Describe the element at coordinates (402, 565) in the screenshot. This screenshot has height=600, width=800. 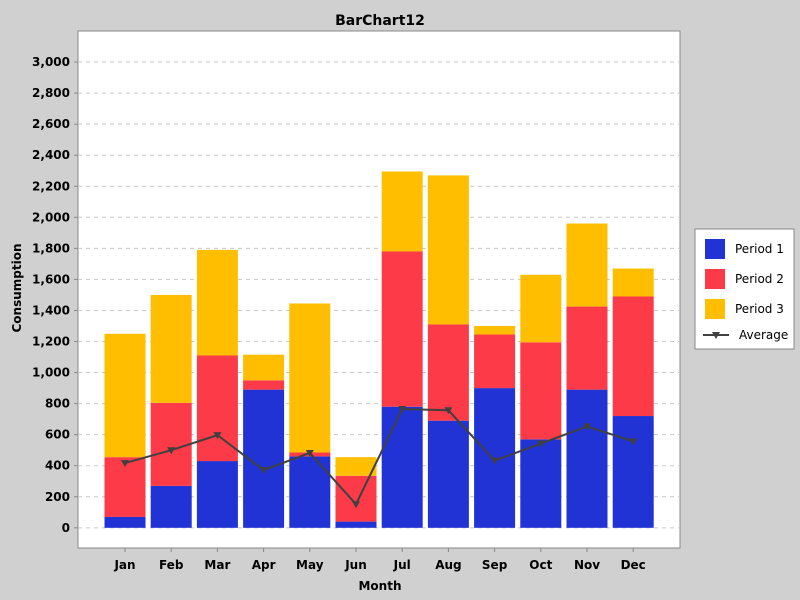
I see `x-tick-label: Jul` at that location.